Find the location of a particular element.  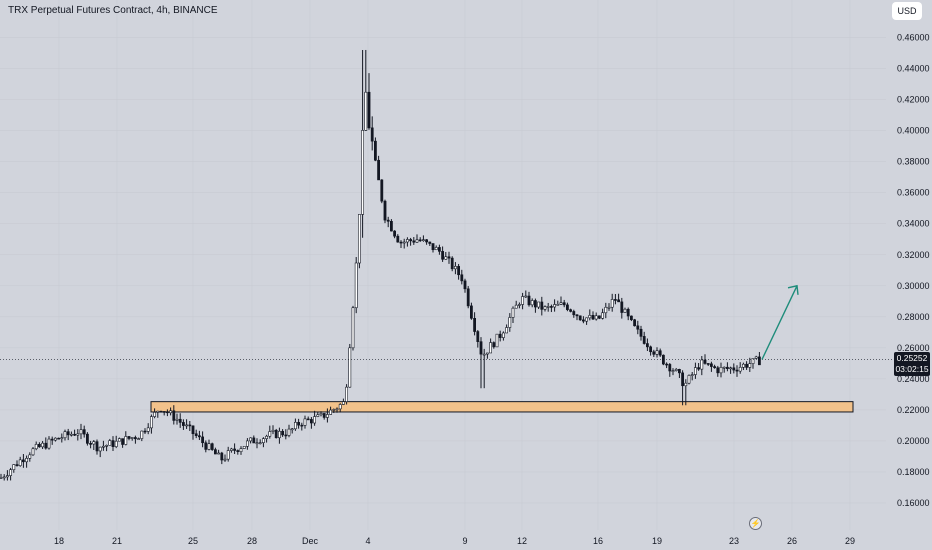

x-tick-label: 12 is located at coordinates (522, 541).